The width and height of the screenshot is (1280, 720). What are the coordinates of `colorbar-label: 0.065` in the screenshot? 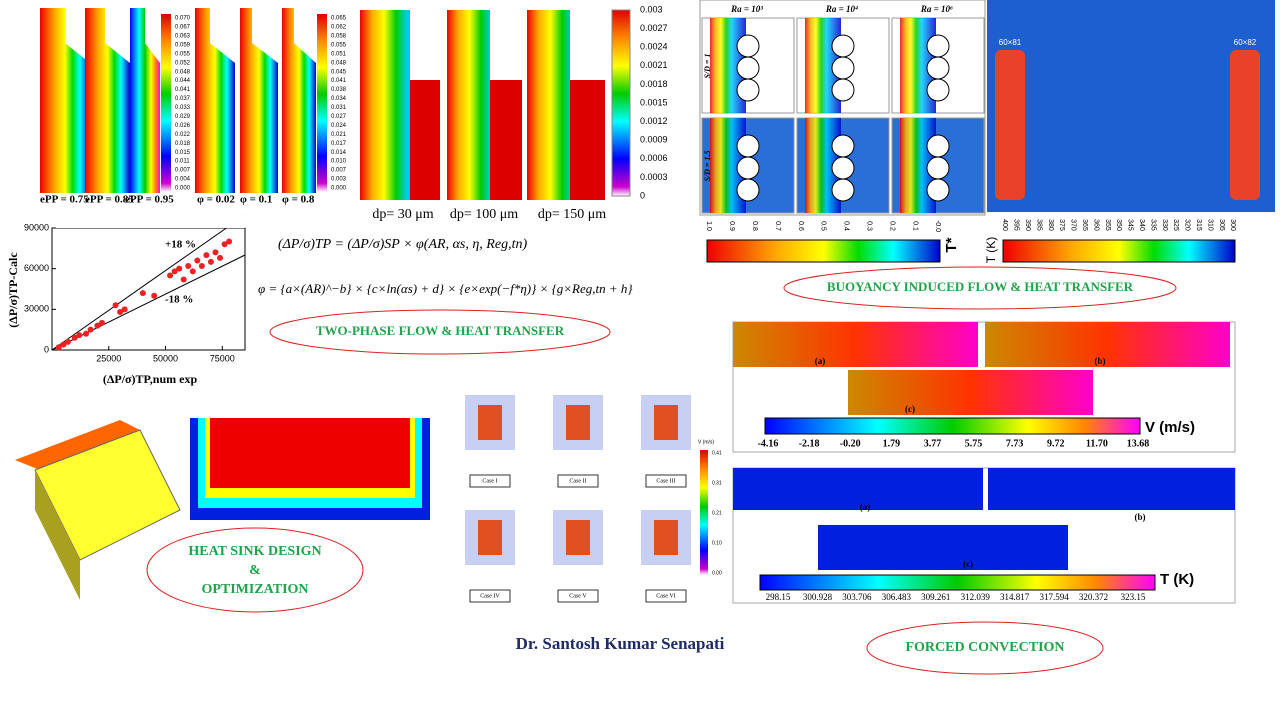 It's located at (339, 19).